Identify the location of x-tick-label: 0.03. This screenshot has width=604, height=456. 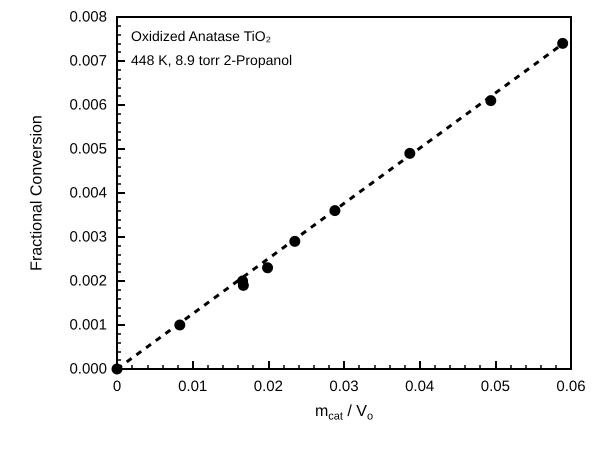
(344, 386).